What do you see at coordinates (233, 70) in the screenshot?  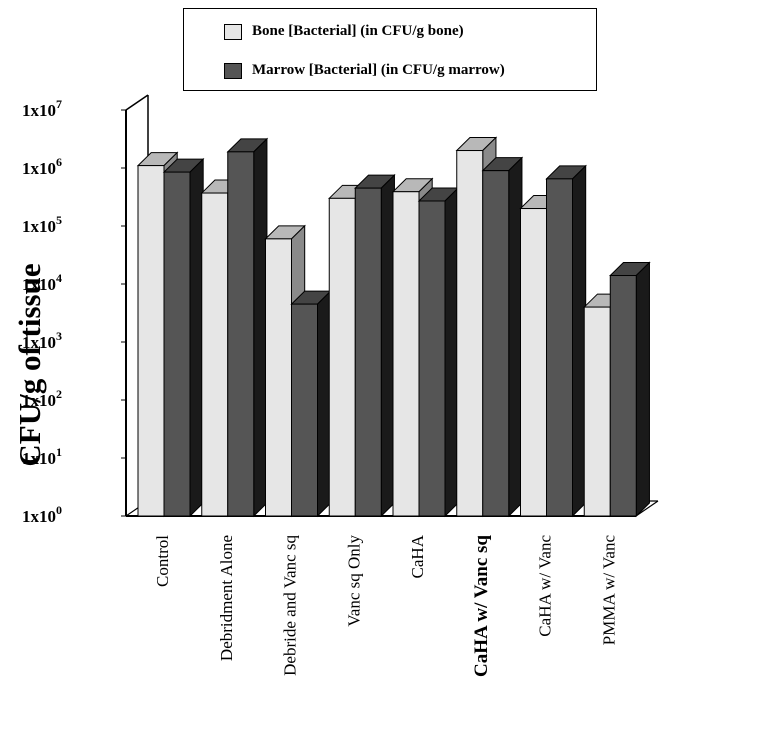 I see `legend-swatch-marrow` at bounding box center [233, 70].